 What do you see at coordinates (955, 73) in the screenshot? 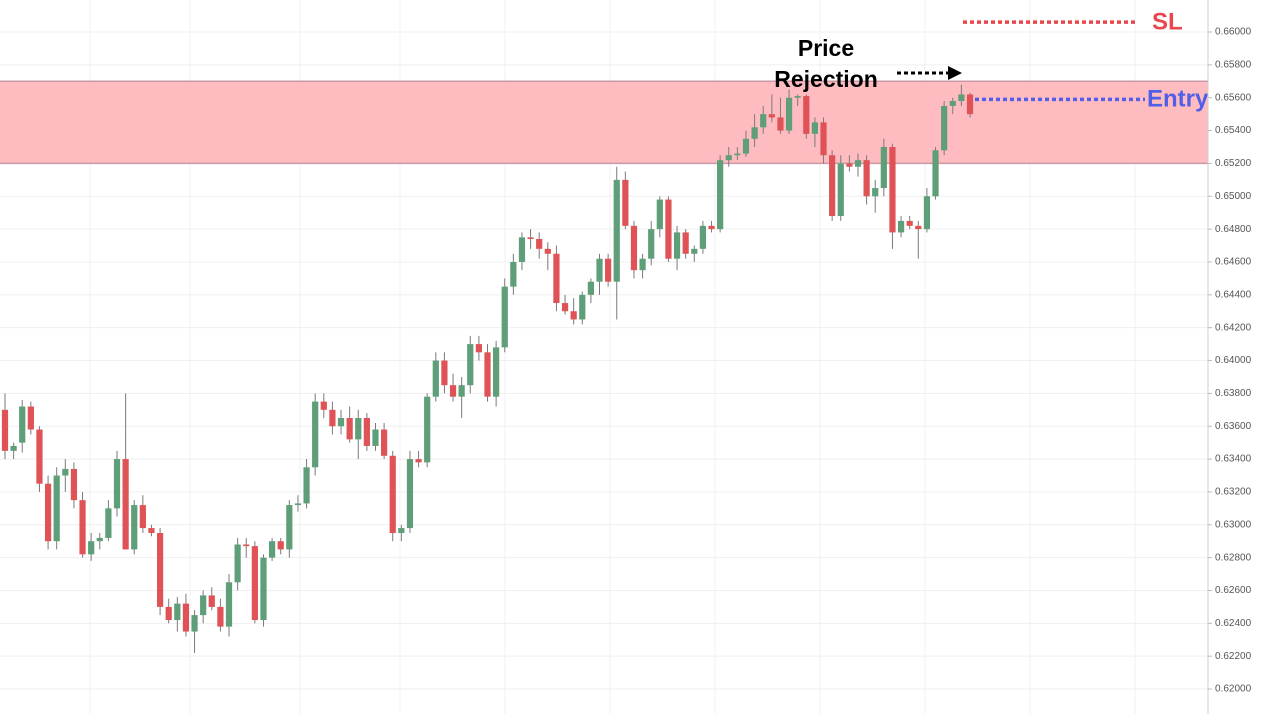
I see `arrow-head` at bounding box center [955, 73].